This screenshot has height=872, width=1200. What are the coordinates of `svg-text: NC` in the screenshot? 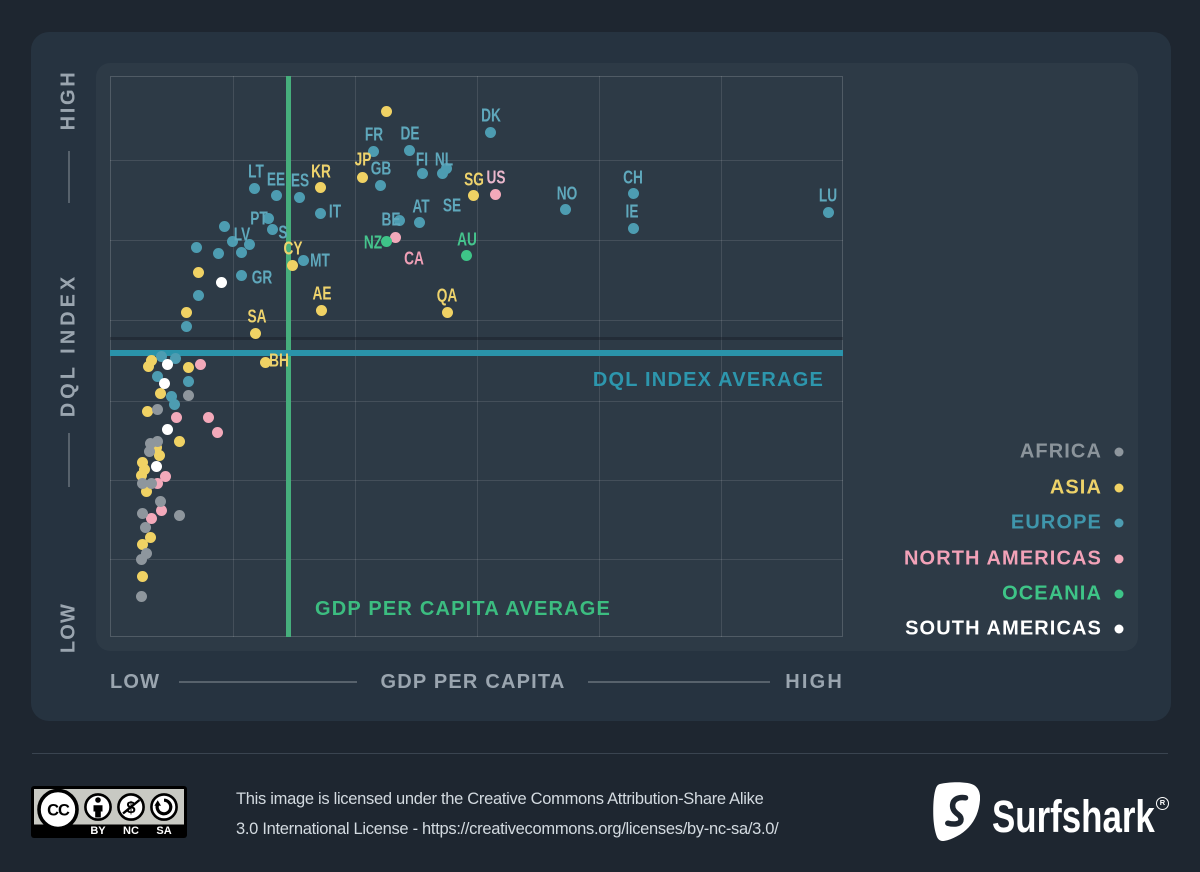 It's located at (131, 831).